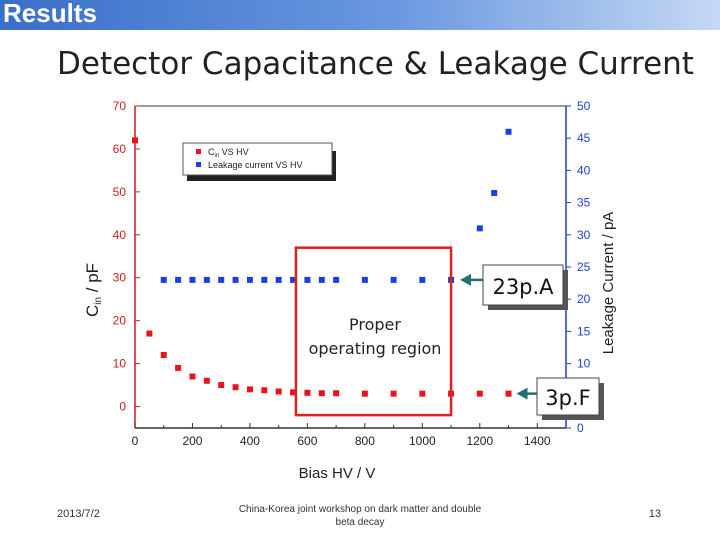  Describe the element at coordinates (608, 283) in the screenshot. I see `right-y-axis-label: Leakage Current / pA` at that location.